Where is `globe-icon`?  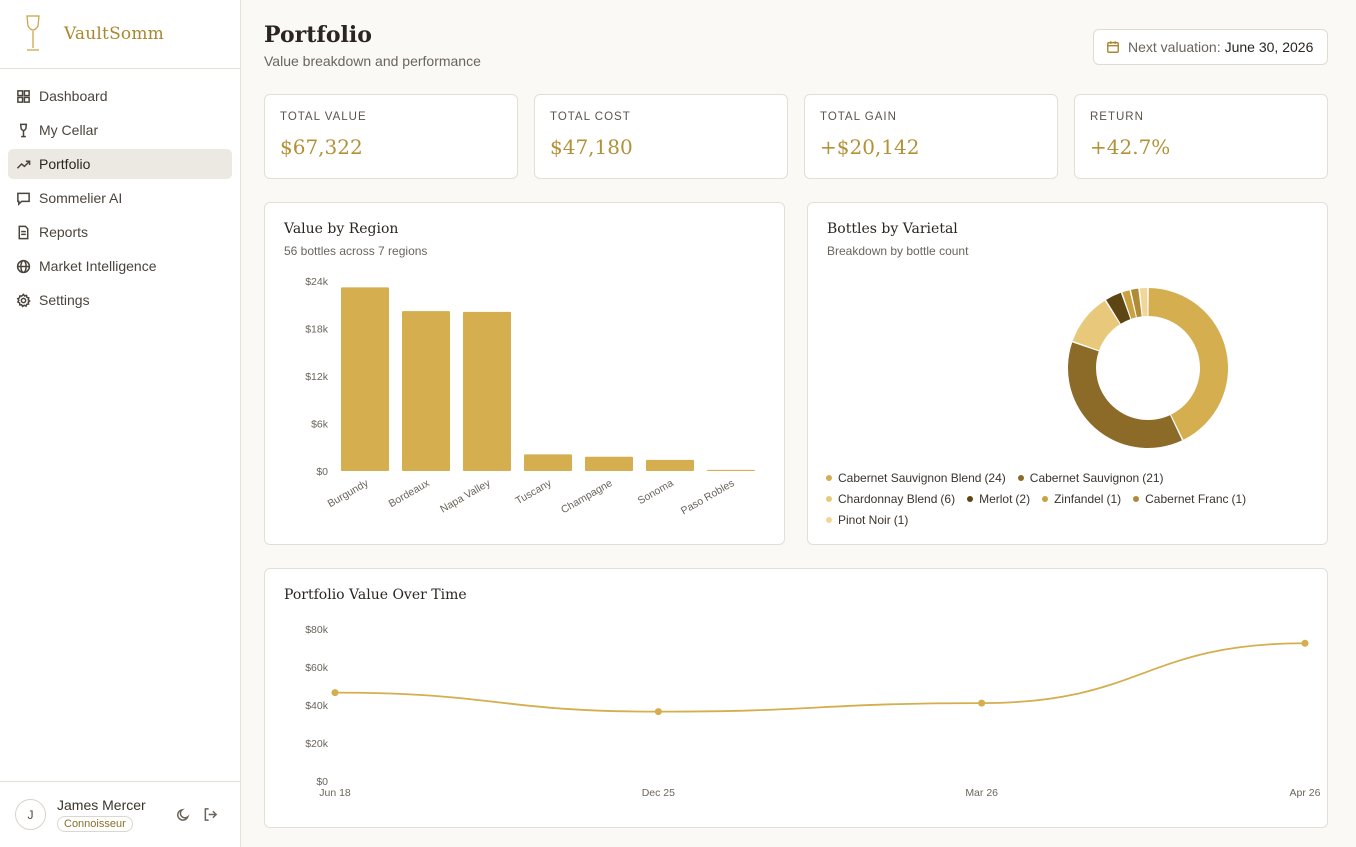 globe-icon is located at coordinates (23, 266).